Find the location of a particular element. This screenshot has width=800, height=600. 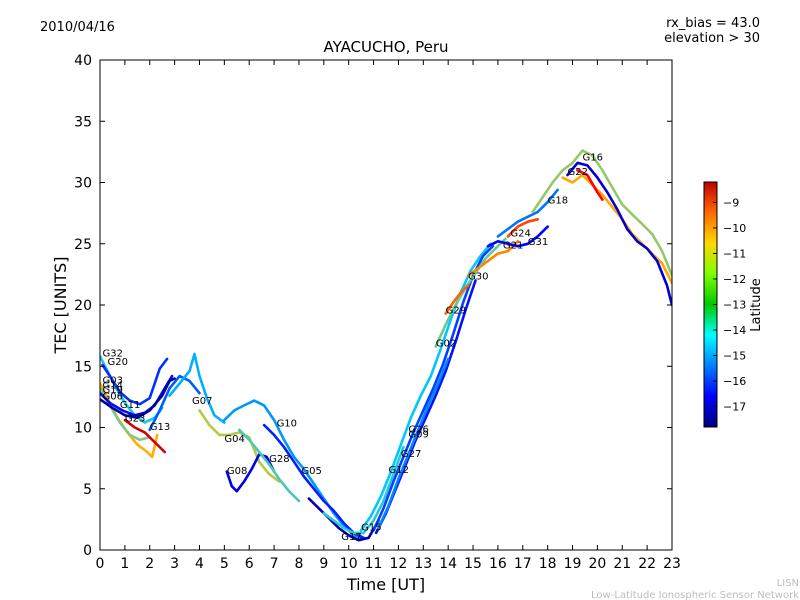

x-tick-label: 0 is located at coordinates (100, 564).